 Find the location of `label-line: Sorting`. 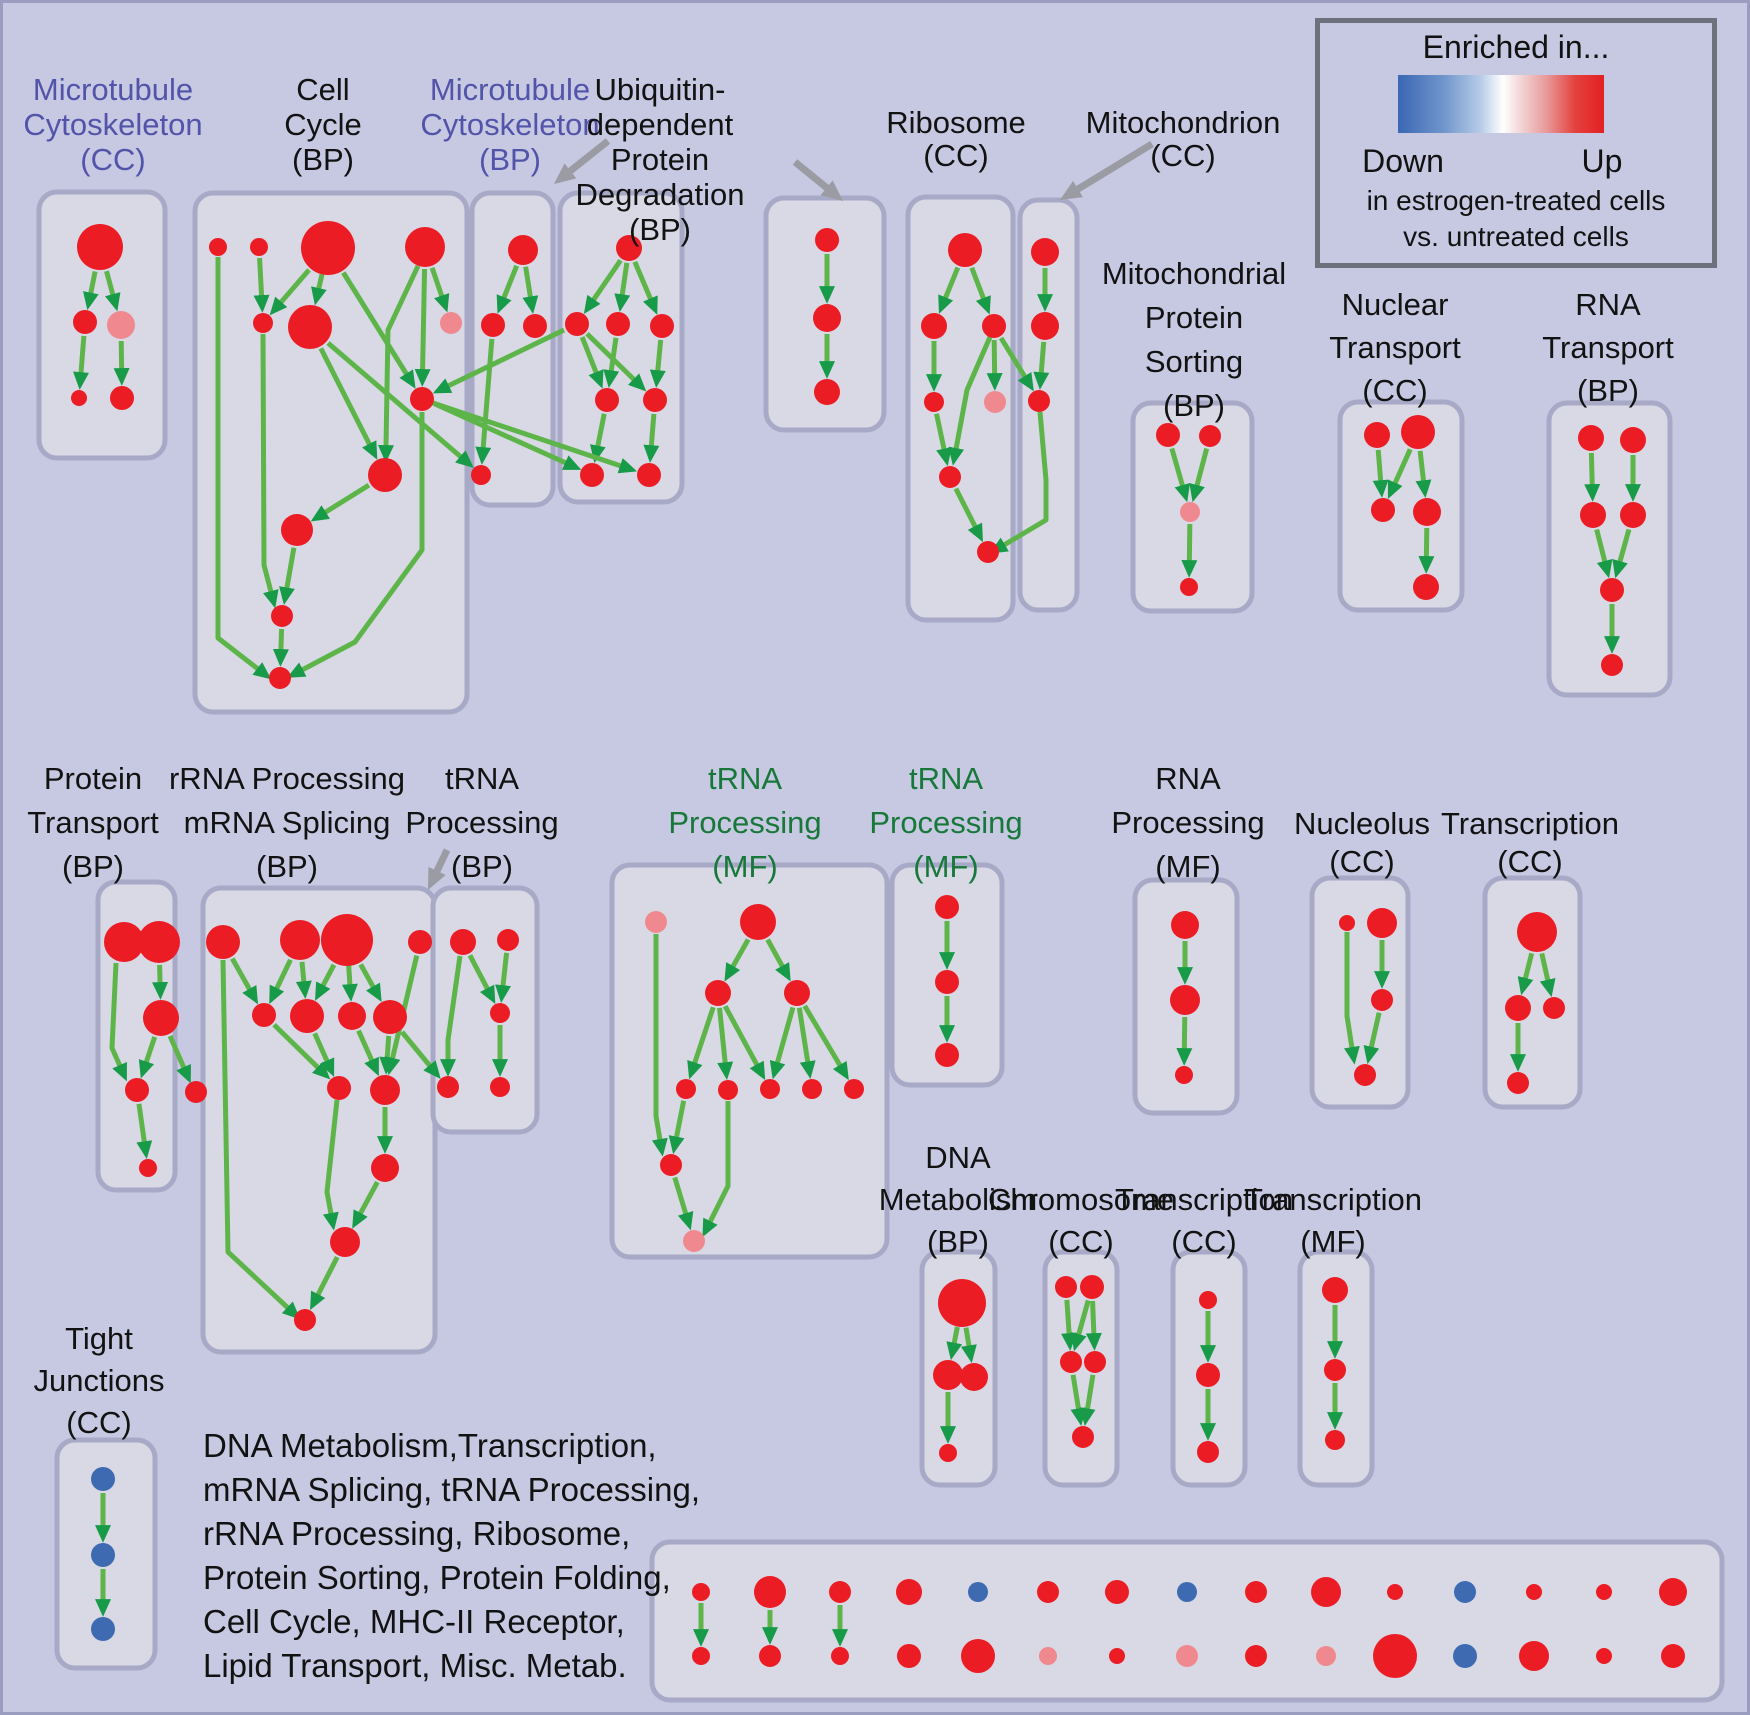

label-line: Sorting is located at coordinates (1194, 361).